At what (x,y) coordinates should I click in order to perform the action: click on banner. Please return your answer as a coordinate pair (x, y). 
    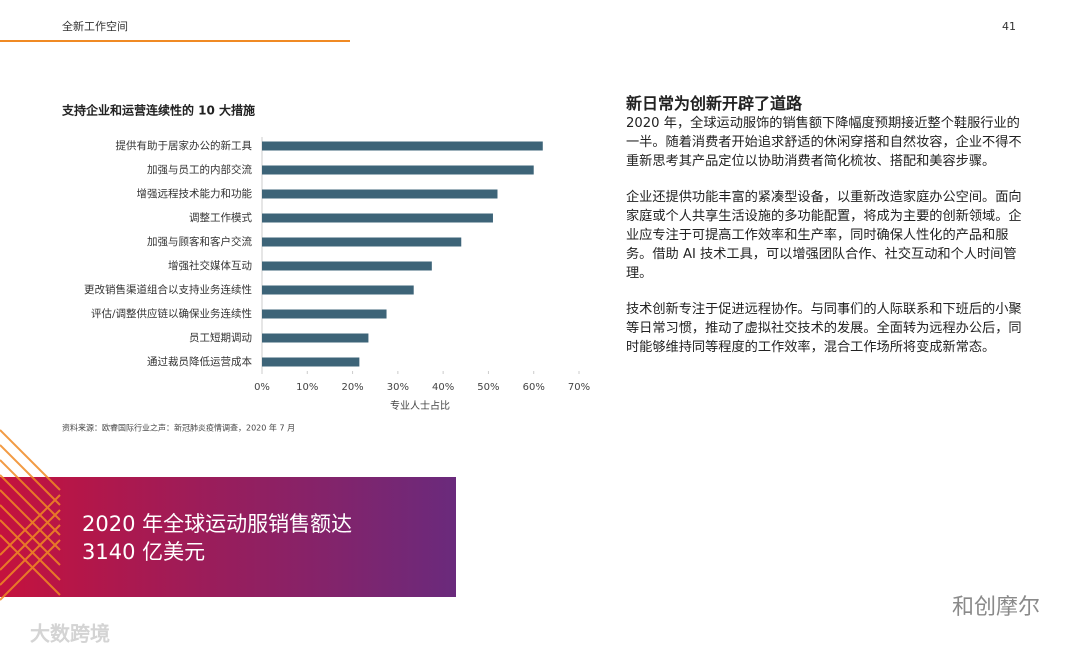
    Looking at the image, I should click on (228, 537).